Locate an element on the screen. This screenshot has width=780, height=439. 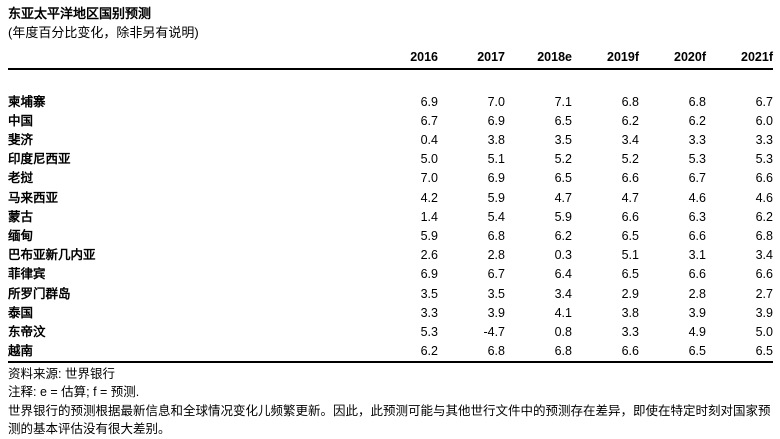
value-cell: 4.7 is located at coordinates (630, 197).